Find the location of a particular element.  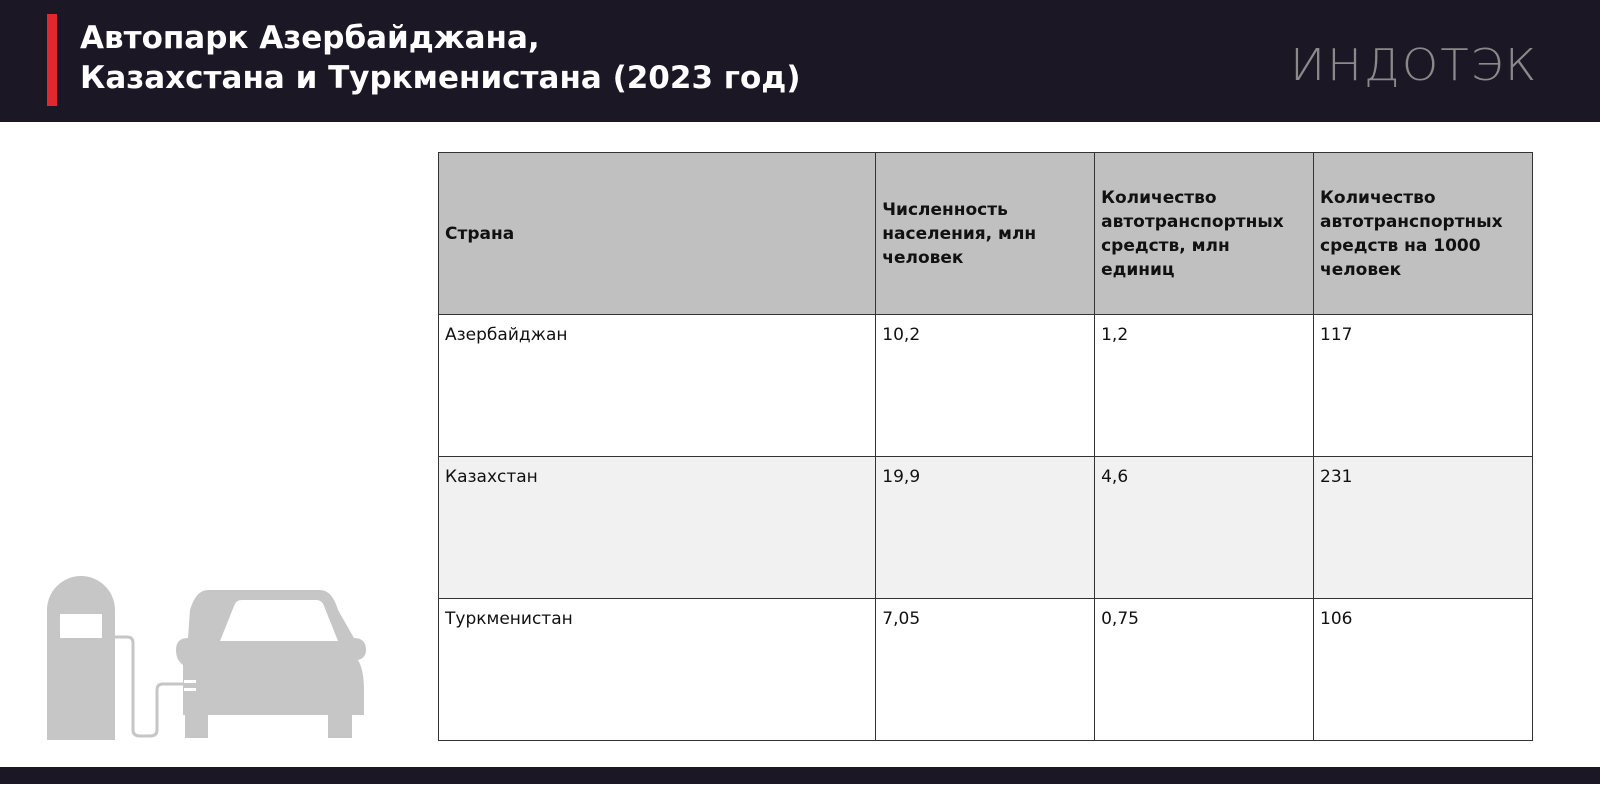

table-row: Азербайджан 10,2 1,2 117 is located at coordinates (985, 385).